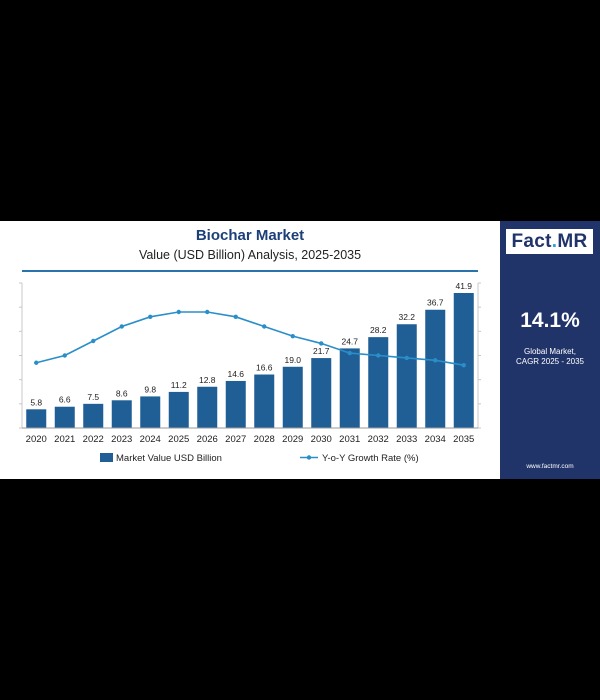 The width and height of the screenshot is (600, 700). I want to click on bar-value-label: 14.6, so click(235, 374).